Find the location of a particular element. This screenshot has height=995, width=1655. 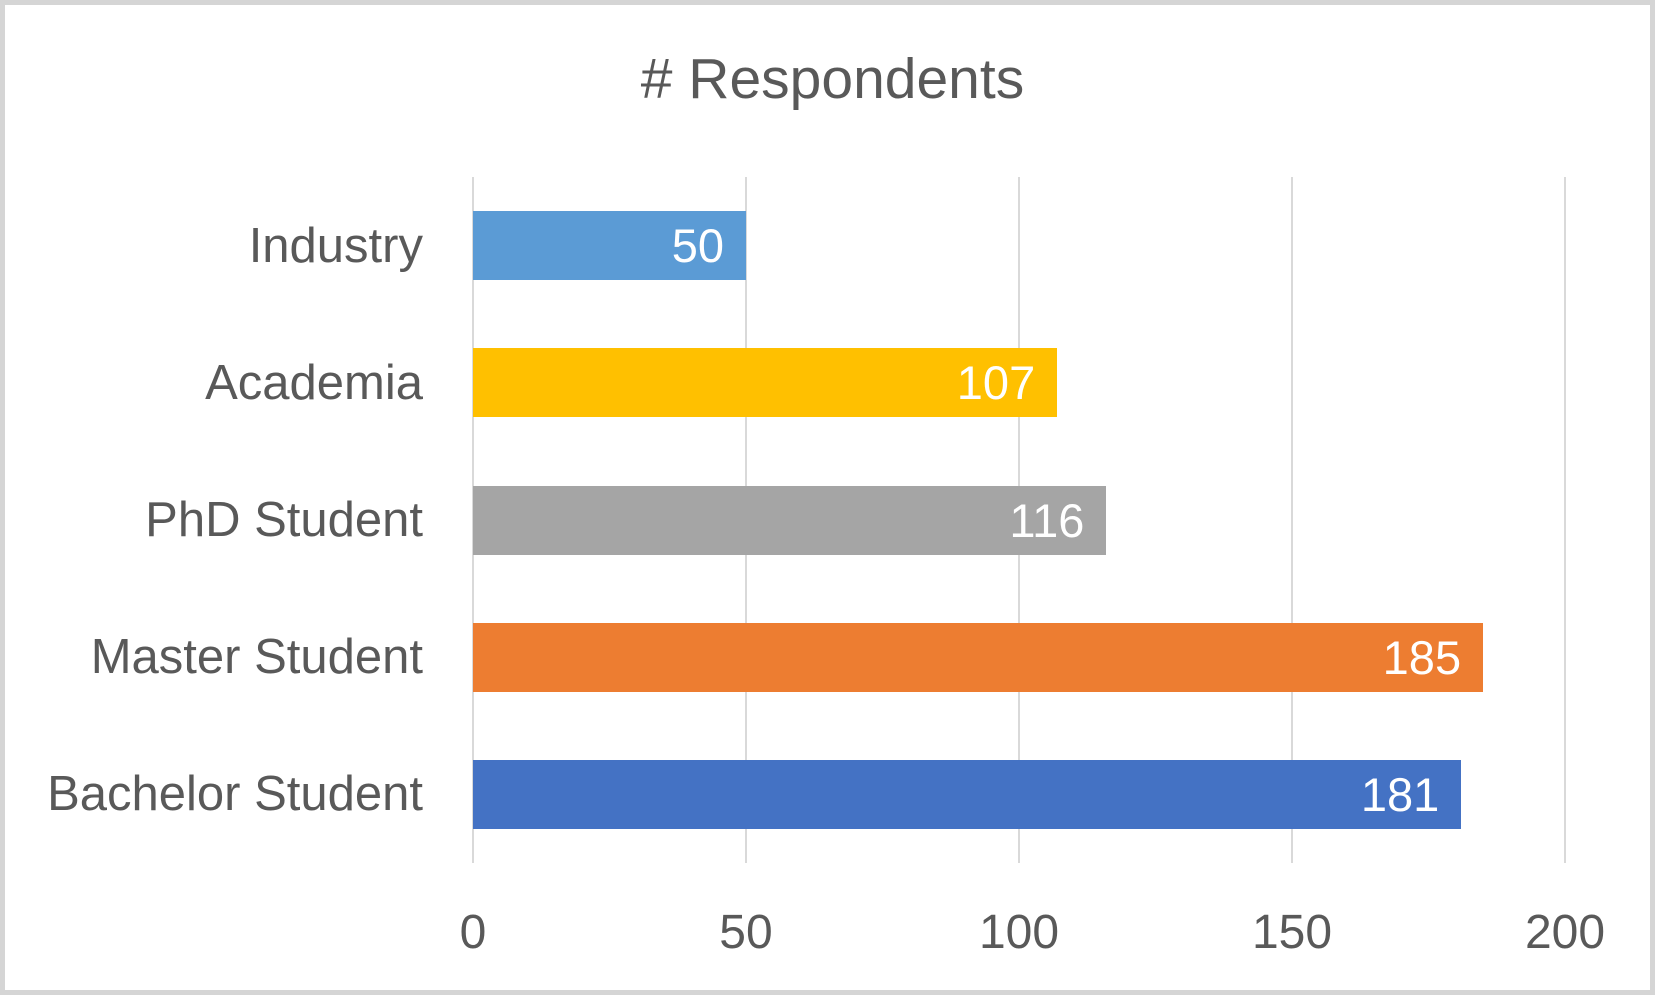

data-label-industry: 50 is located at coordinates (697, 246).